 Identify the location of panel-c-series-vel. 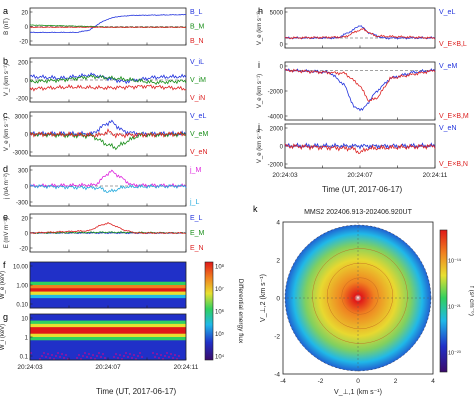
(108, 128).